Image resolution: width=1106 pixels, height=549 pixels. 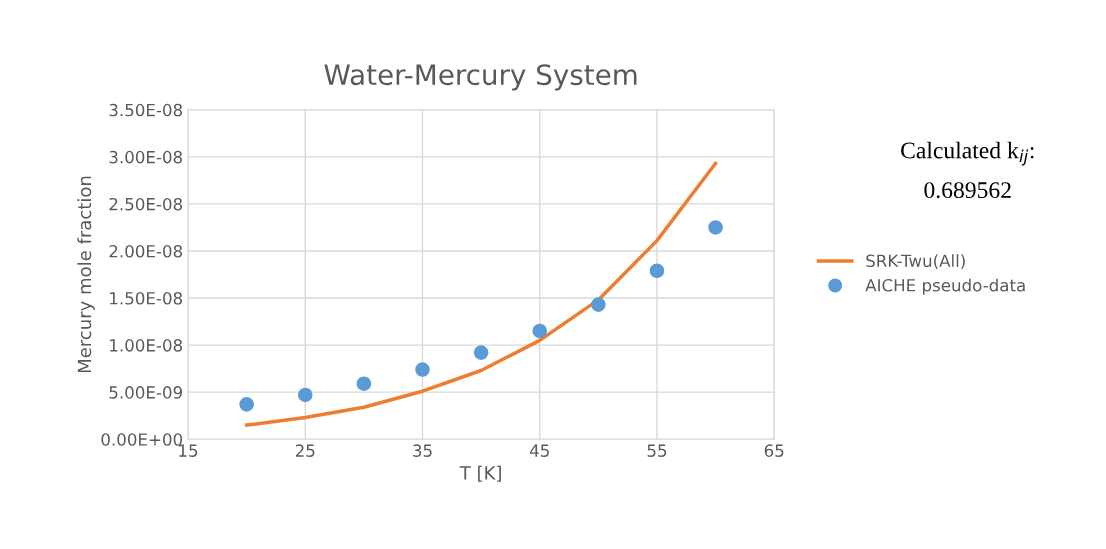 I want to click on text: 0.689562, so click(x=967, y=190).